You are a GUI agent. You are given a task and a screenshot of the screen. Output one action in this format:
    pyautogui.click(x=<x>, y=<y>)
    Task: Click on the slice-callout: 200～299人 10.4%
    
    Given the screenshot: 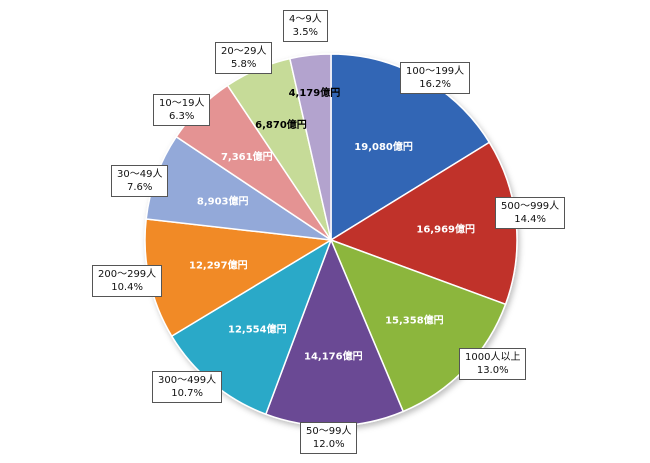 What is the action you would take?
    pyautogui.click(x=127, y=281)
    